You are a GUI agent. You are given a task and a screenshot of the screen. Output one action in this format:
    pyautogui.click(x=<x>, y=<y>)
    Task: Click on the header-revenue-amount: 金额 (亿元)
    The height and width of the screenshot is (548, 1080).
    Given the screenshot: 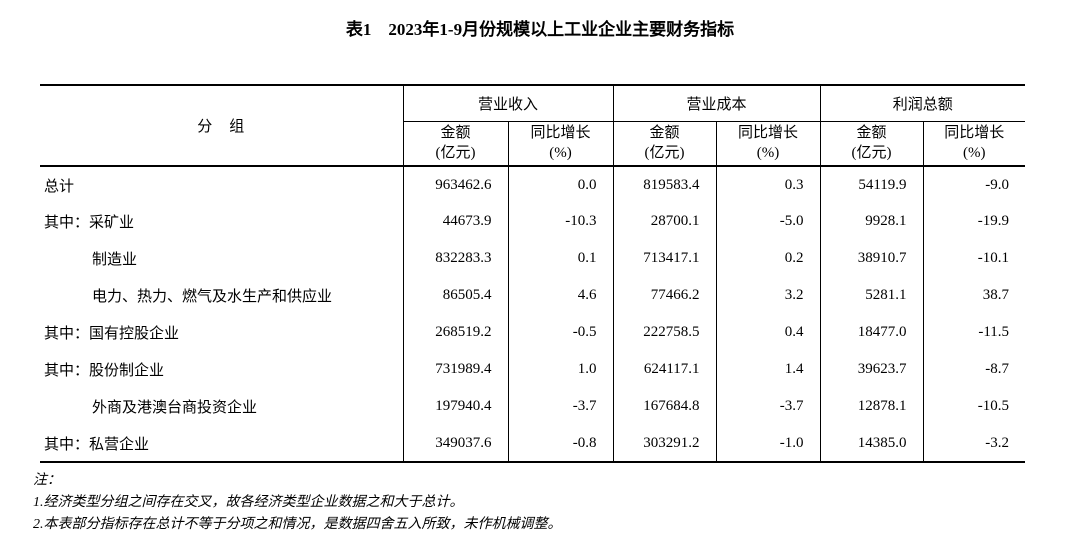 What is the action you would take?
    pyautogui.click(x=455, y=144)
    